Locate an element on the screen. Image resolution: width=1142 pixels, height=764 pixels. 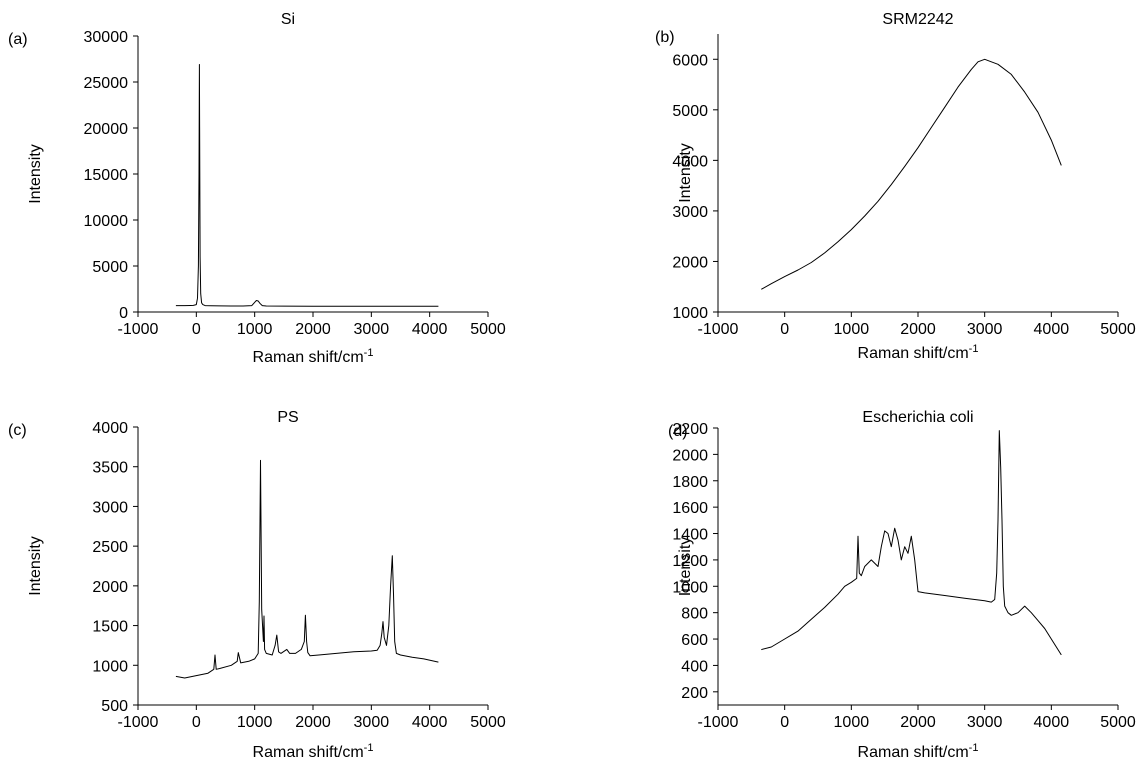
panel-letter: (a) is located at coordinates (18, 39).